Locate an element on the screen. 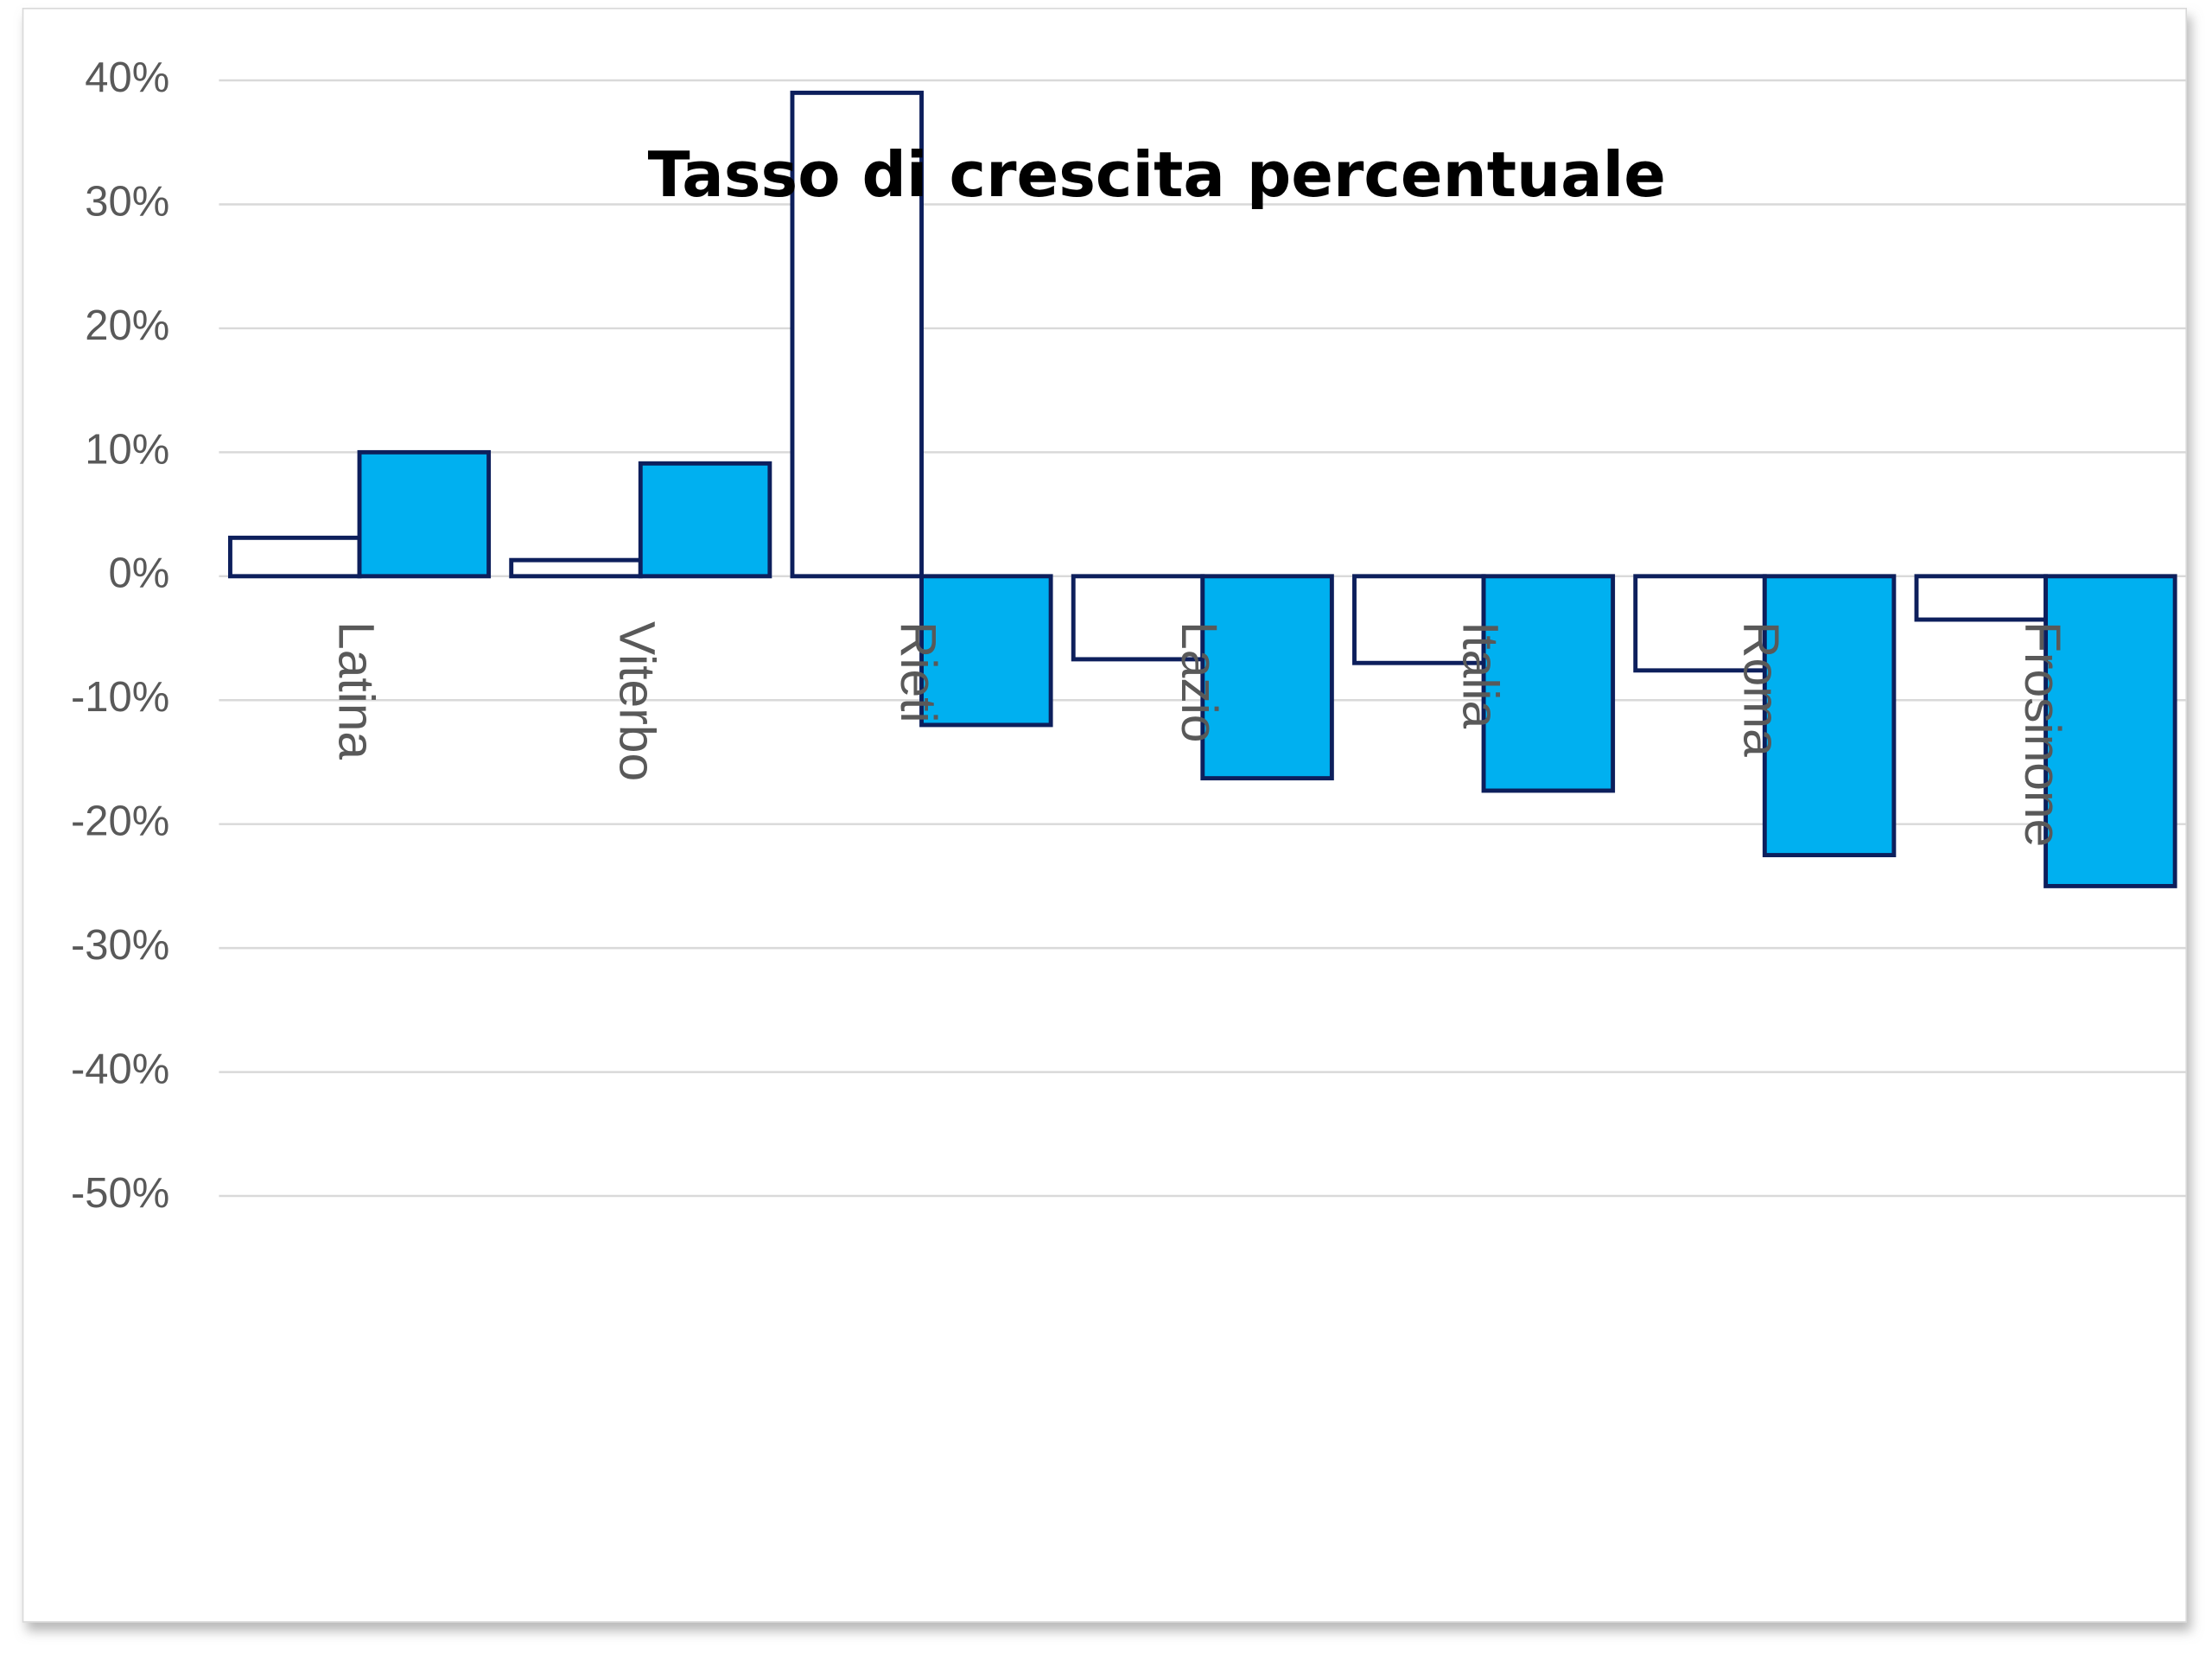 The image size is (2212, 1660). x-tick-label: Latina is located at coordinates (355, 690).